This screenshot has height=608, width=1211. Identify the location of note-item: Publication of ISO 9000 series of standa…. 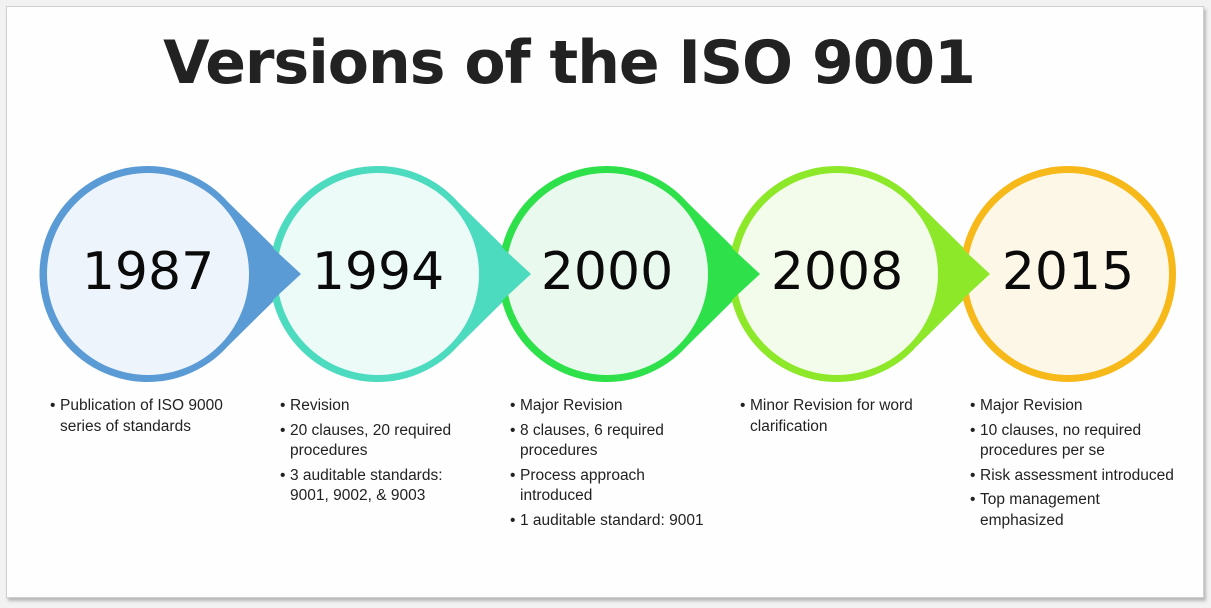
(152, 416).